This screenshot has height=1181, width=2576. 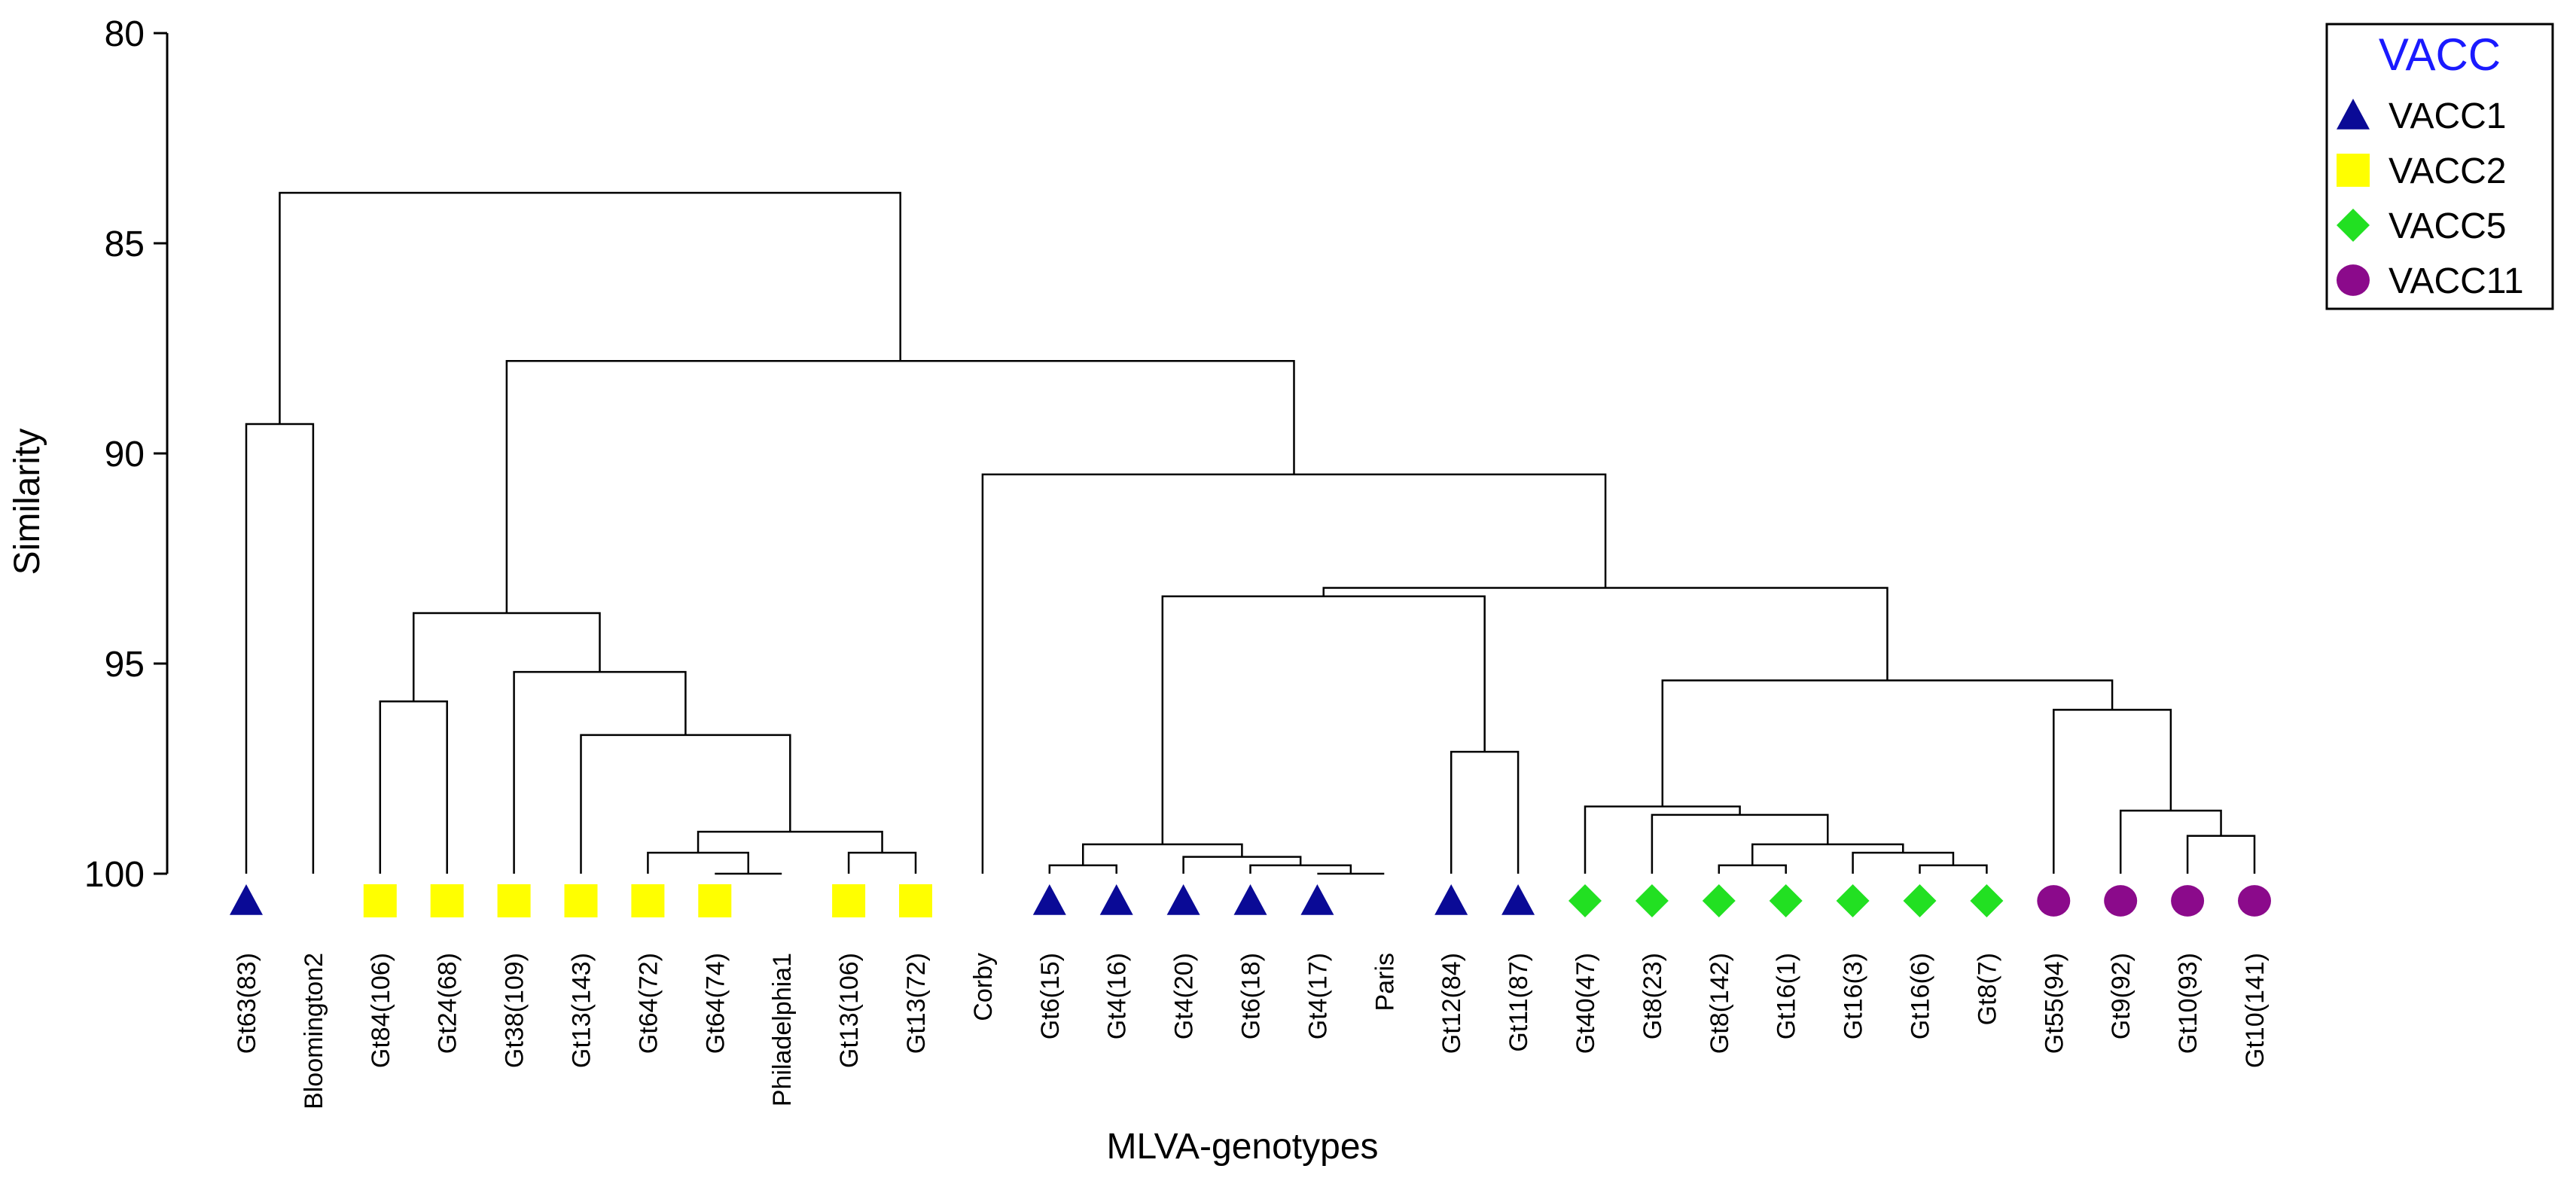 What do you see at coordinates (1662, 839) in the screenshot?
I see `branch-n22` at bounding box center [1662, 839].